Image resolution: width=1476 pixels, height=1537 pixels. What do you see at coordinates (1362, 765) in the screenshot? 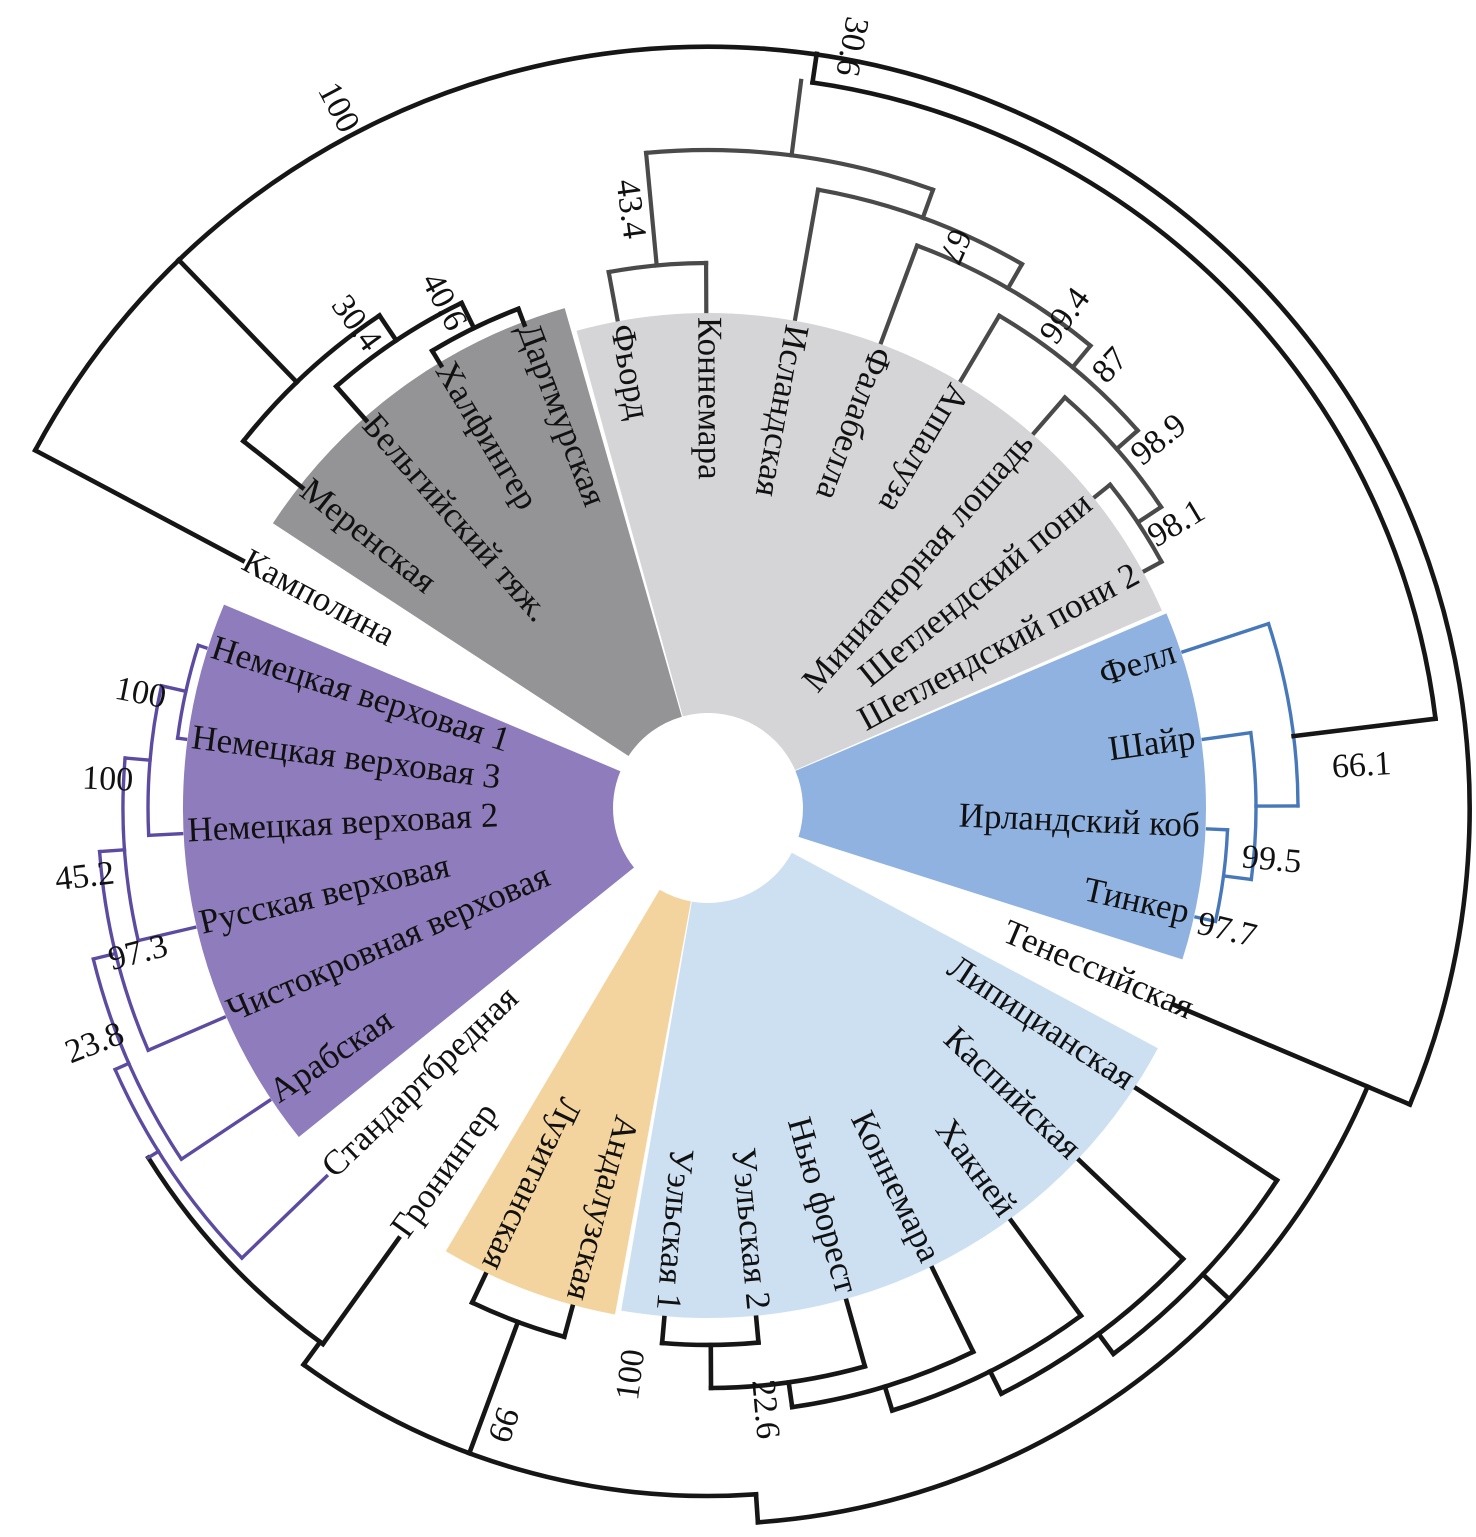
I see `bootstrap-label: 66.1` at bounding box center [1362, 765].